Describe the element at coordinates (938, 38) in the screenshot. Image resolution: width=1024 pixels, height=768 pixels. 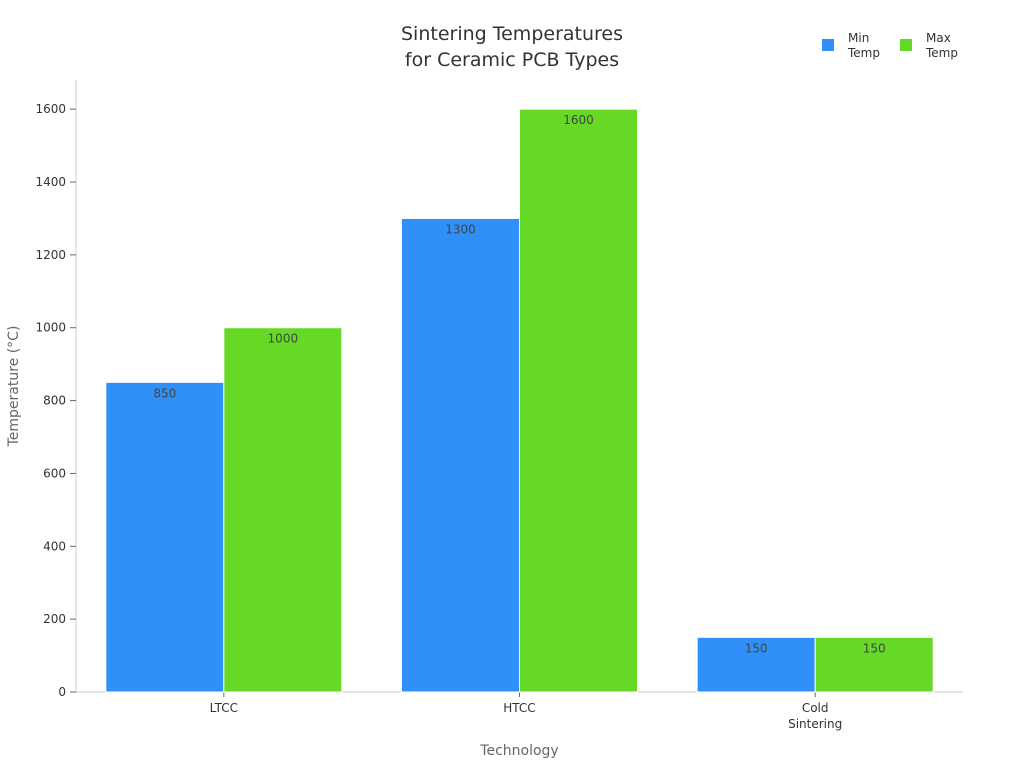
I see `legend-label: Max` at that location.